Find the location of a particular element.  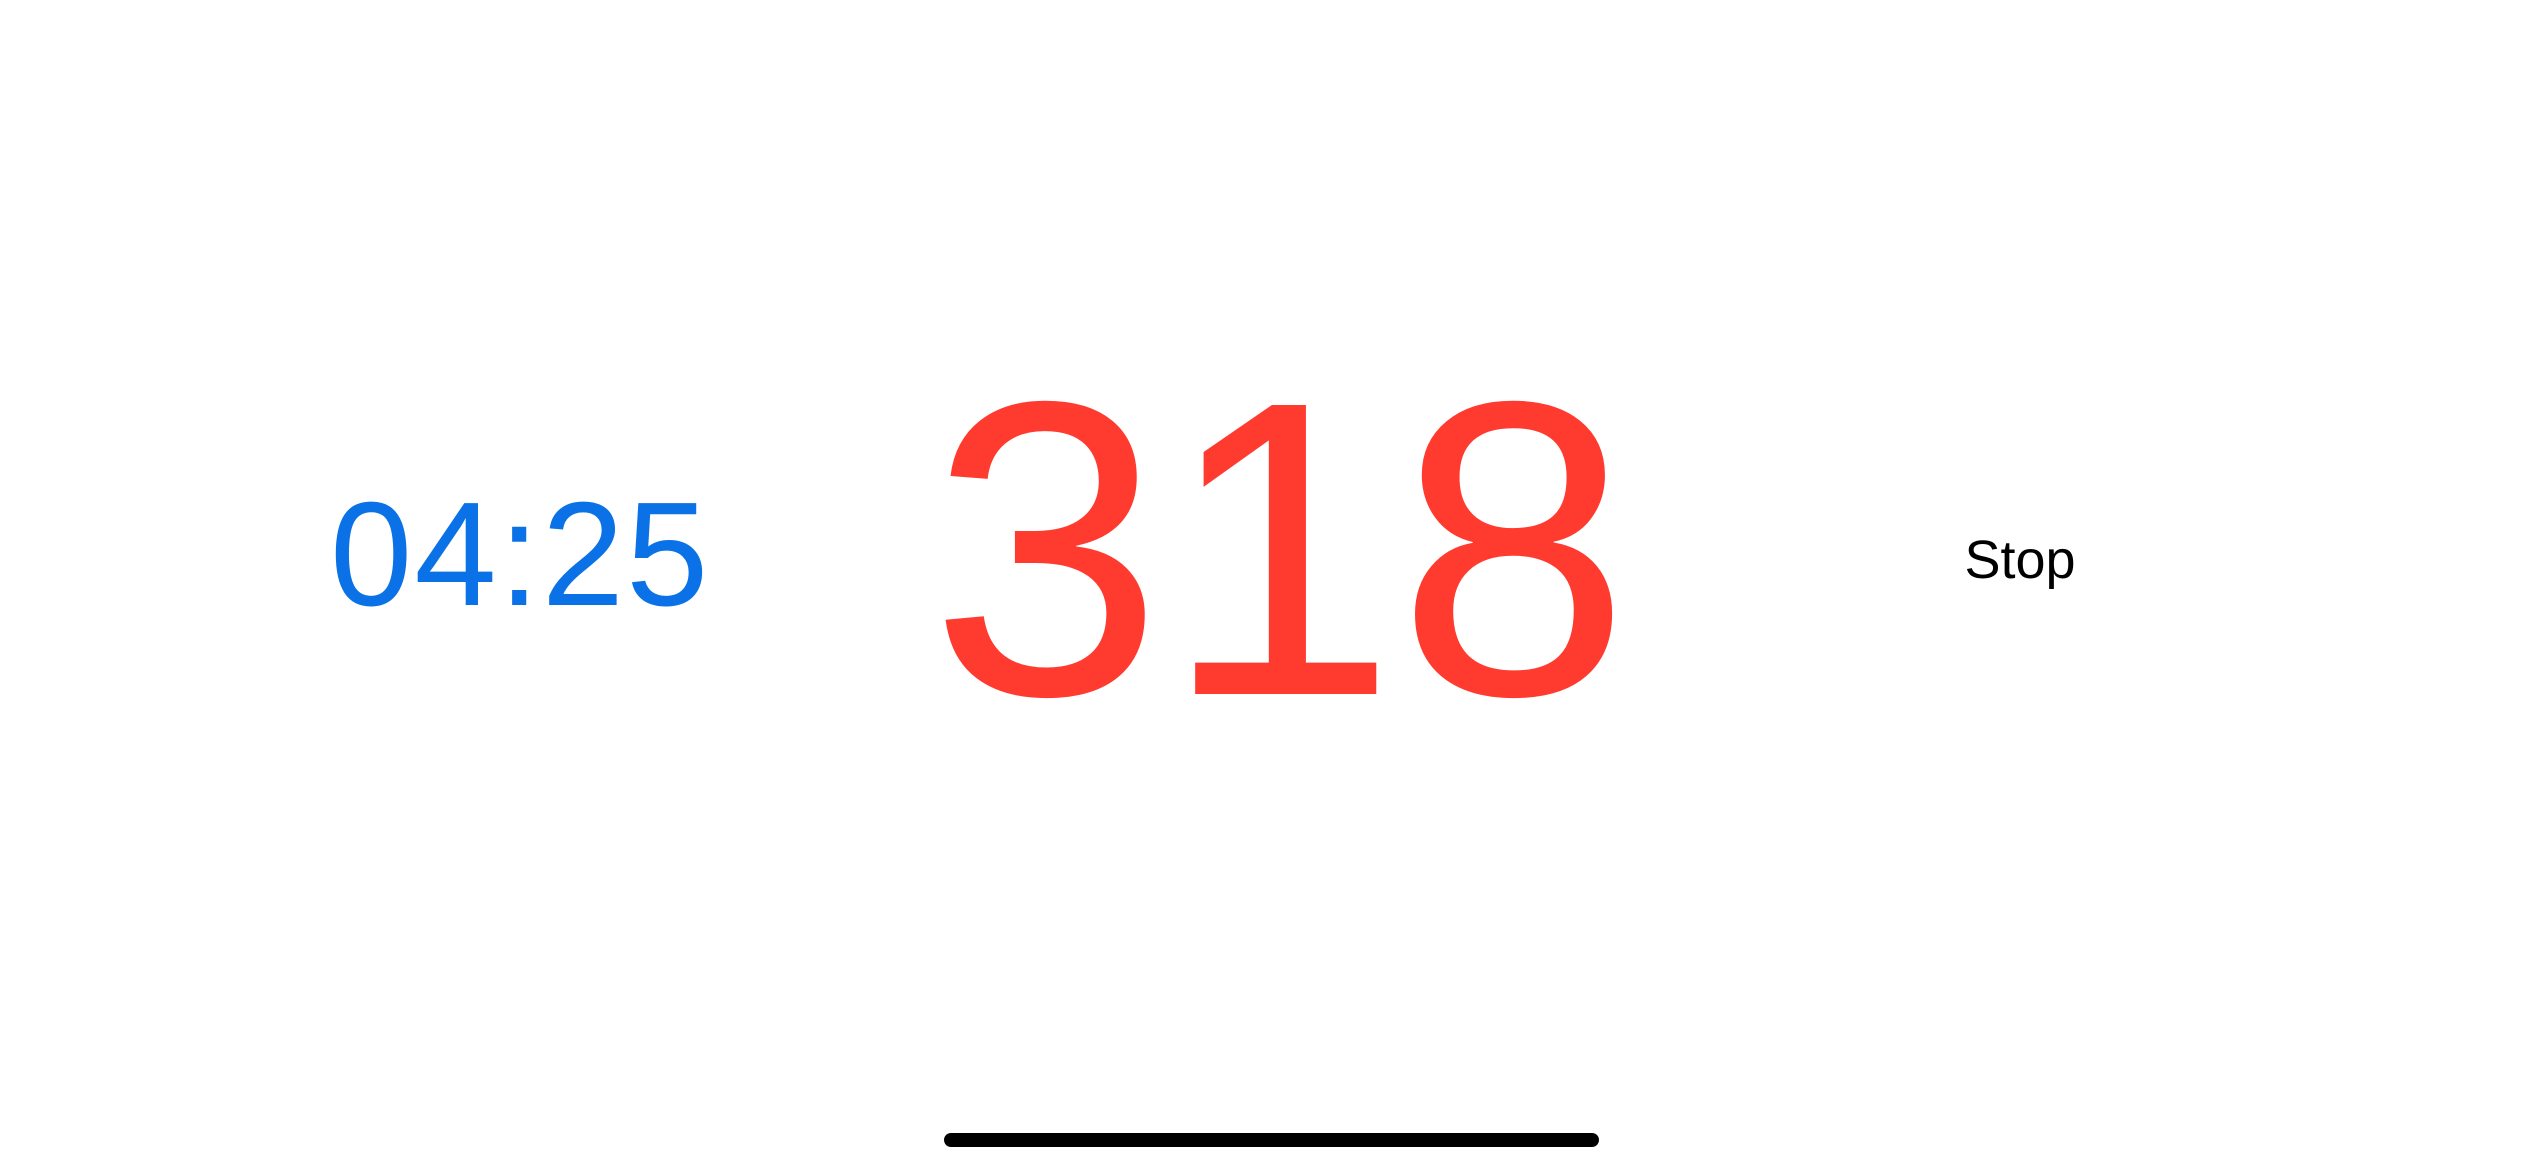

elapsed-timer: 04:25 is located at coordinates (520, 554).